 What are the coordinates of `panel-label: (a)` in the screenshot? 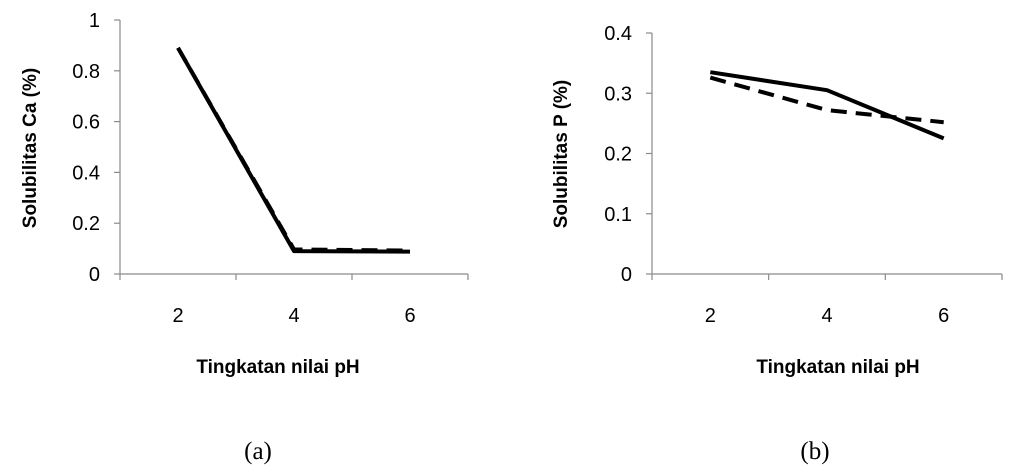 It's located at (258, 451).